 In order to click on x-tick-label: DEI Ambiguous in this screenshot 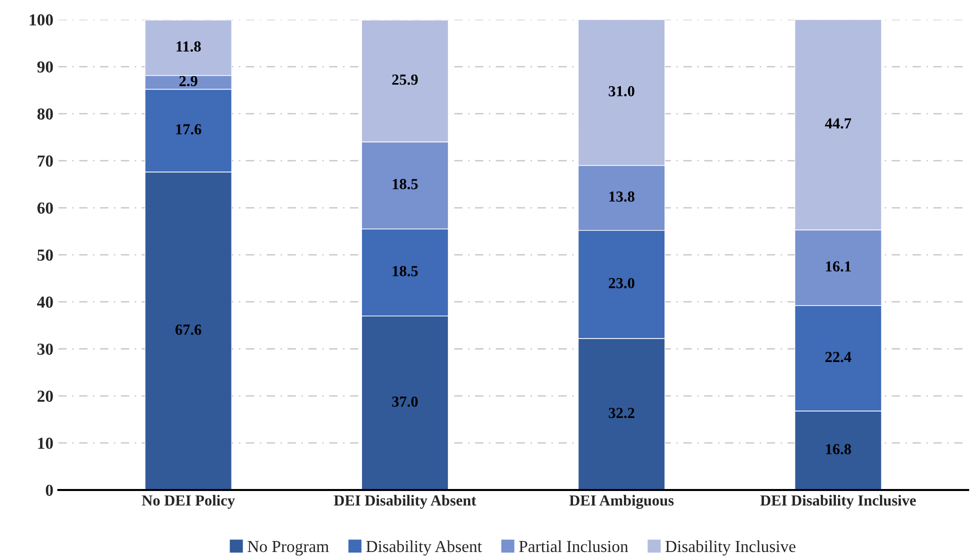, I will do `click(621, 501)`.